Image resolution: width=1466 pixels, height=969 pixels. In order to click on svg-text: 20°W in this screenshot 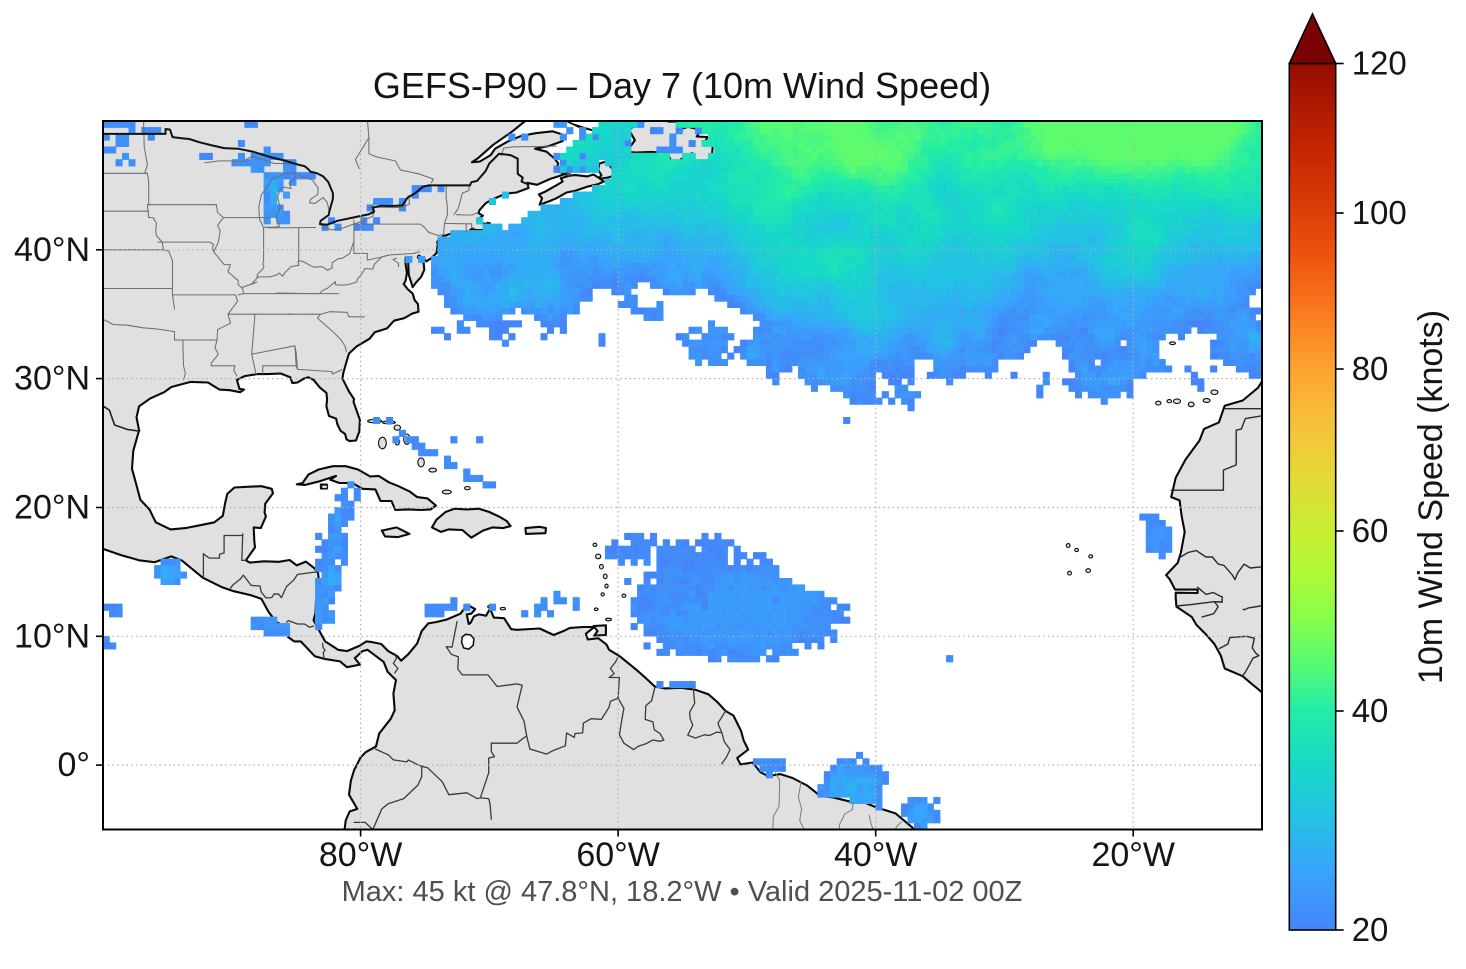, I will do `click(1133, 855)`.